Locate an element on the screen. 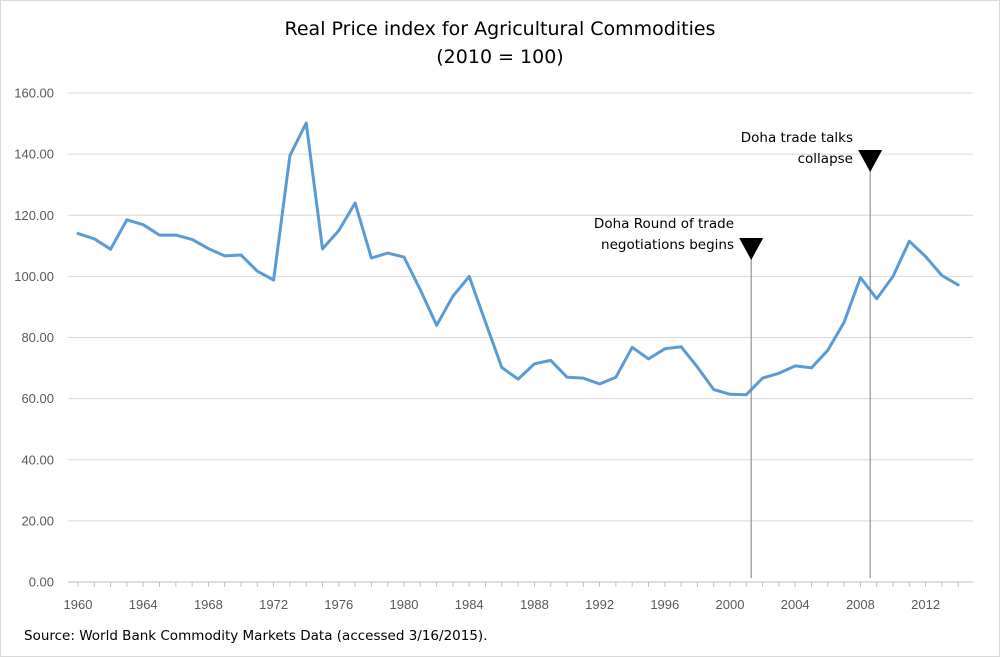  x-tick-label: 2008 is located at coordinates (860, 604).